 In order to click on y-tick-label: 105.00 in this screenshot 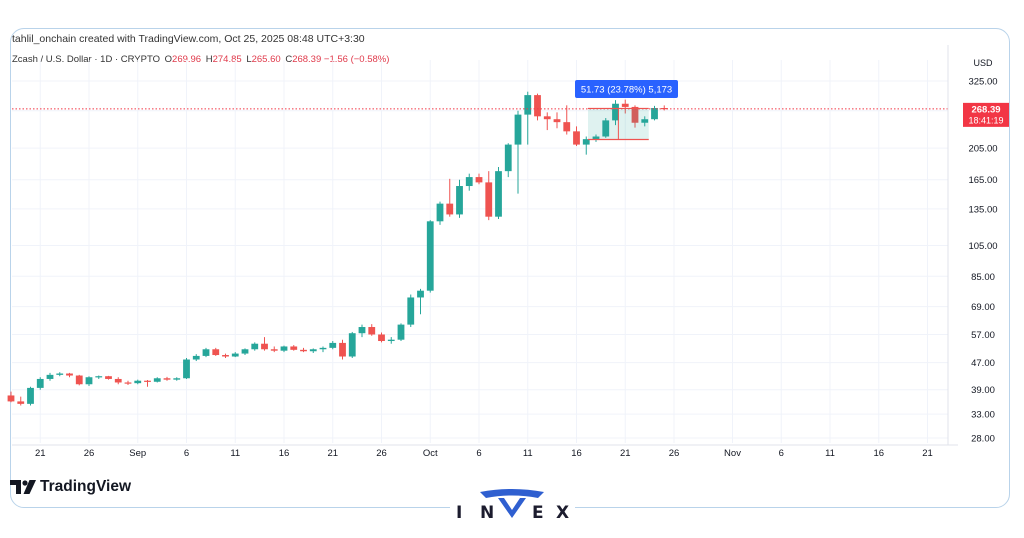, I will do `click(982, 246)`.